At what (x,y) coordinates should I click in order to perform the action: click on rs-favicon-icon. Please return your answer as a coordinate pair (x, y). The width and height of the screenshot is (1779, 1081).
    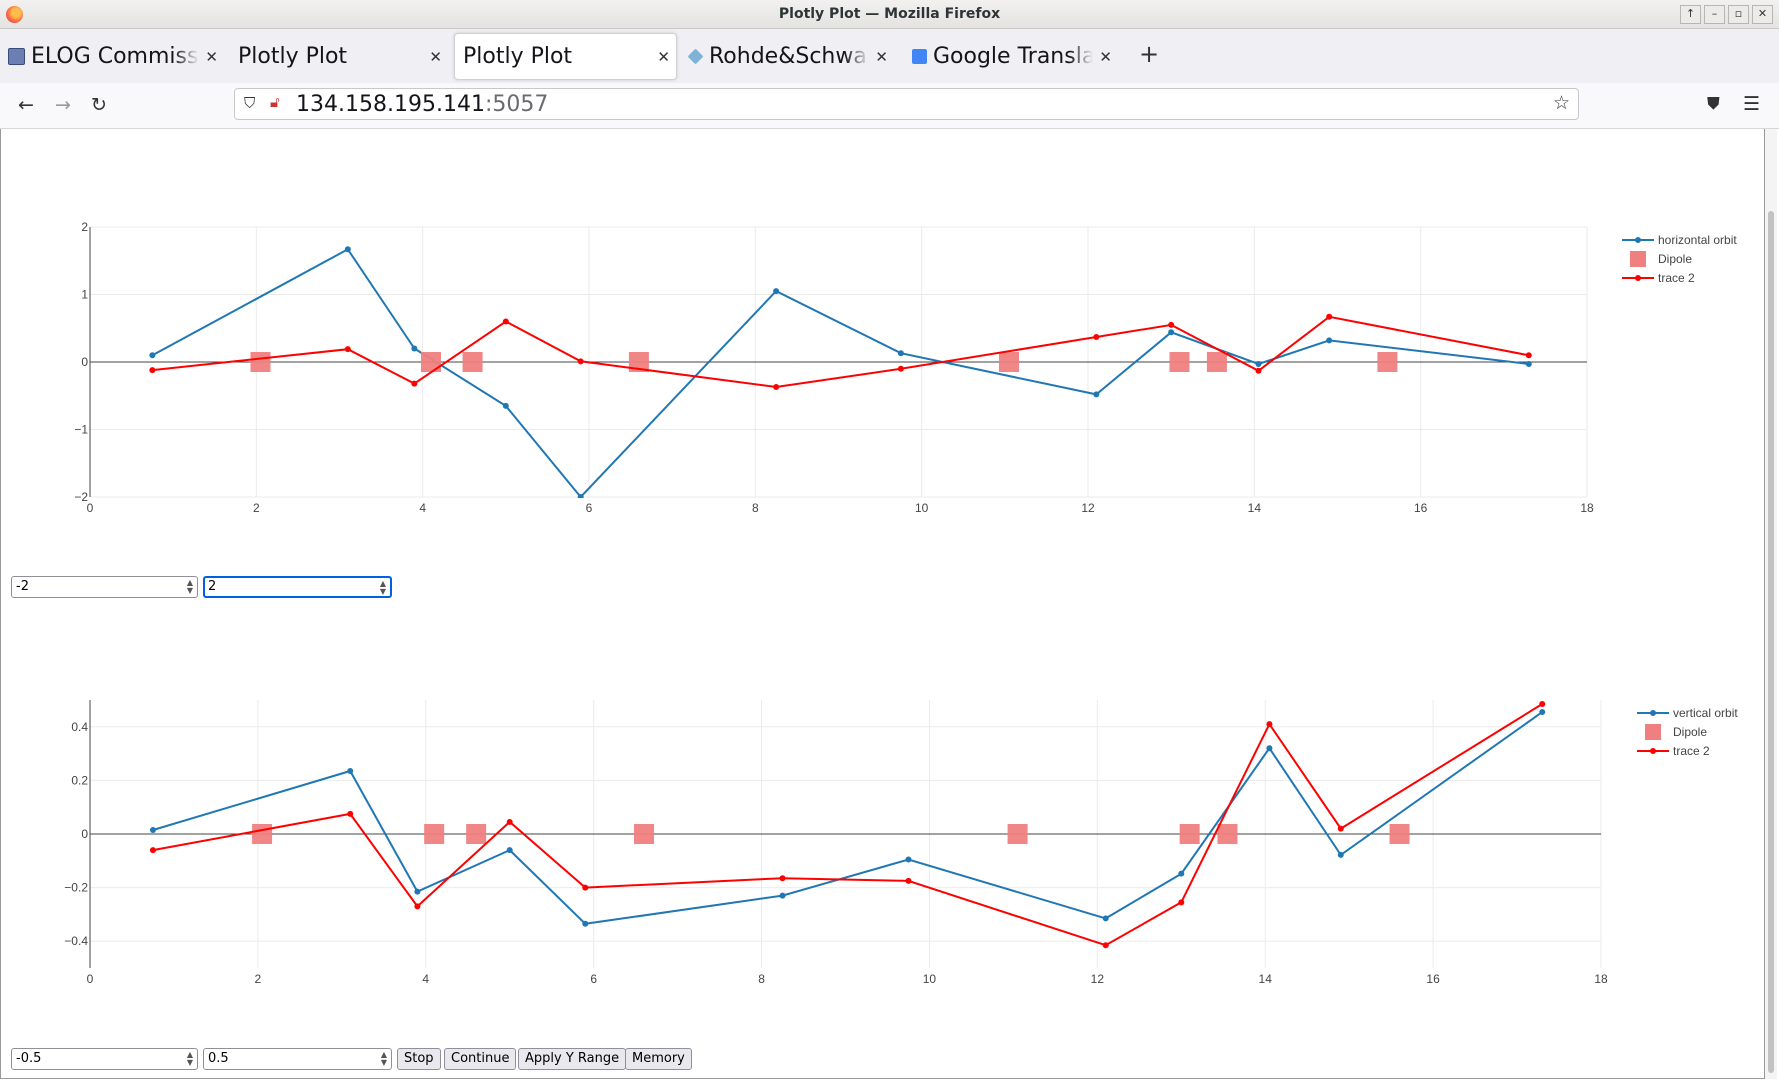
    Looking at the image, I should click on (695, 56).